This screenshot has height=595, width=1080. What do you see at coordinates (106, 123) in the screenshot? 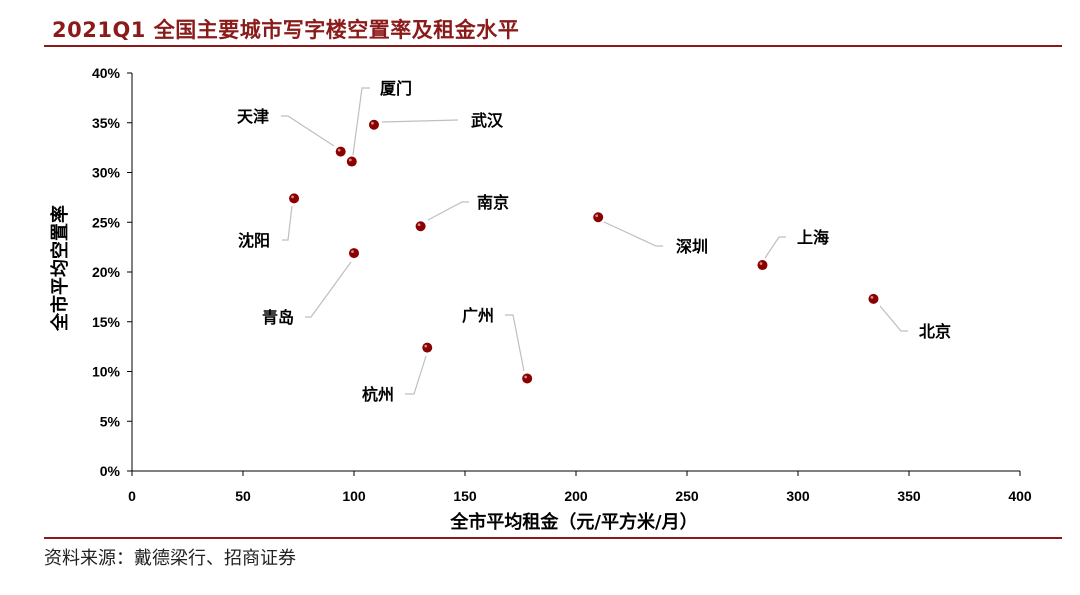
I see `y-tick-label: 35%` at bounding box center [106, 123].